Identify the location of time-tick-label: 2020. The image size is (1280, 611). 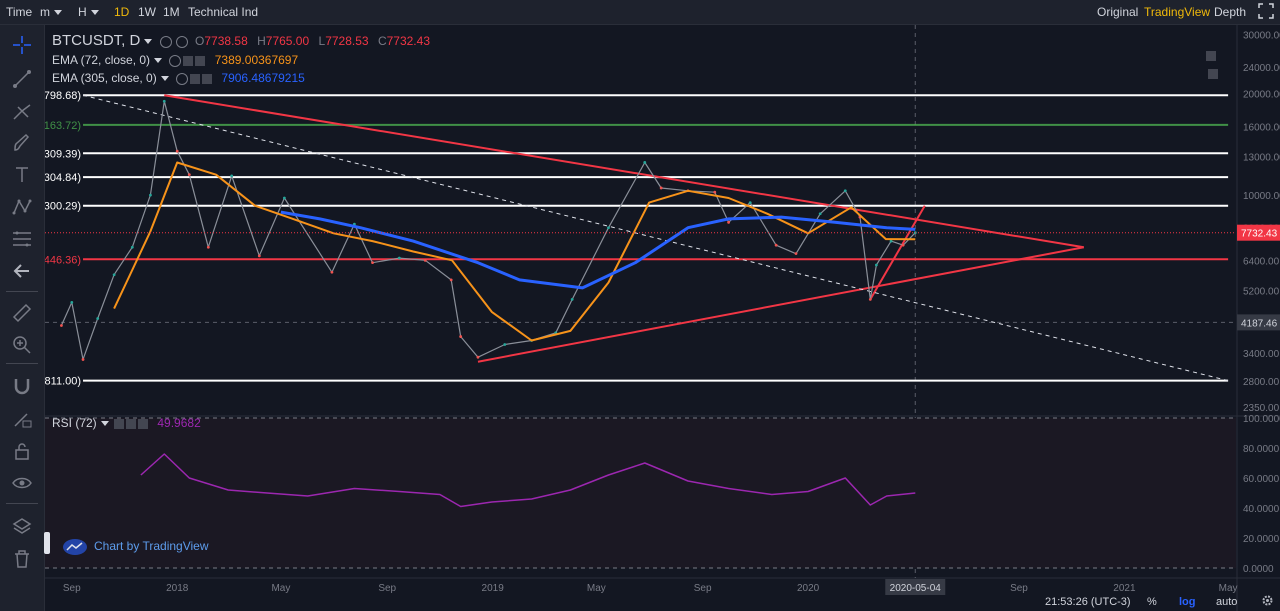
(808, 588).